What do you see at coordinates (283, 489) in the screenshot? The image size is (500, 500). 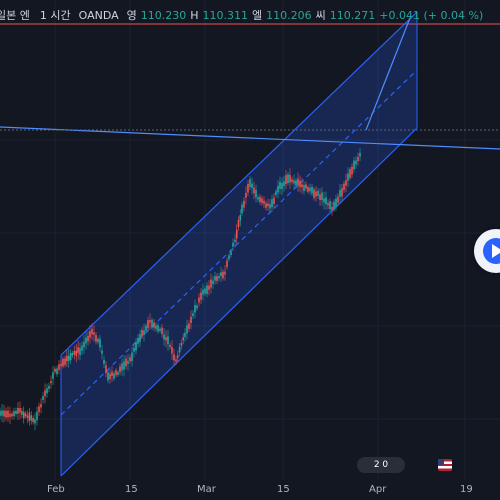 I see `time-label-15b: 15` at bounding box center [283, 489].